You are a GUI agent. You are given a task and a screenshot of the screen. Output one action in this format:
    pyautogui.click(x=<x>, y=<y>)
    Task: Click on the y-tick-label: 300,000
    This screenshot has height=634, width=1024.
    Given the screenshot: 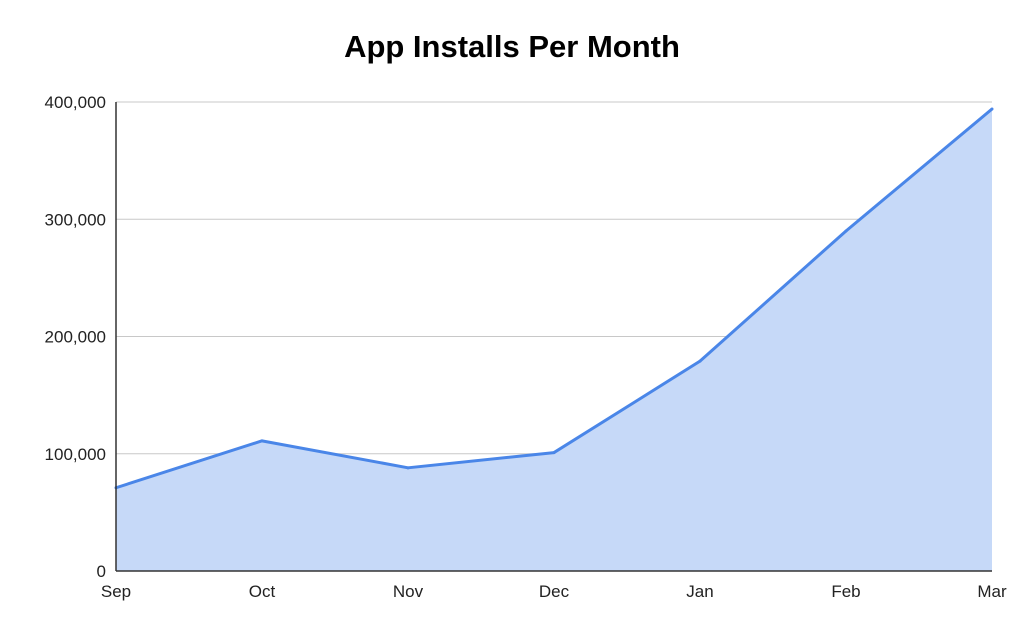 What is the action you would take?
    pyautogui.click(x=75, y=219)
    